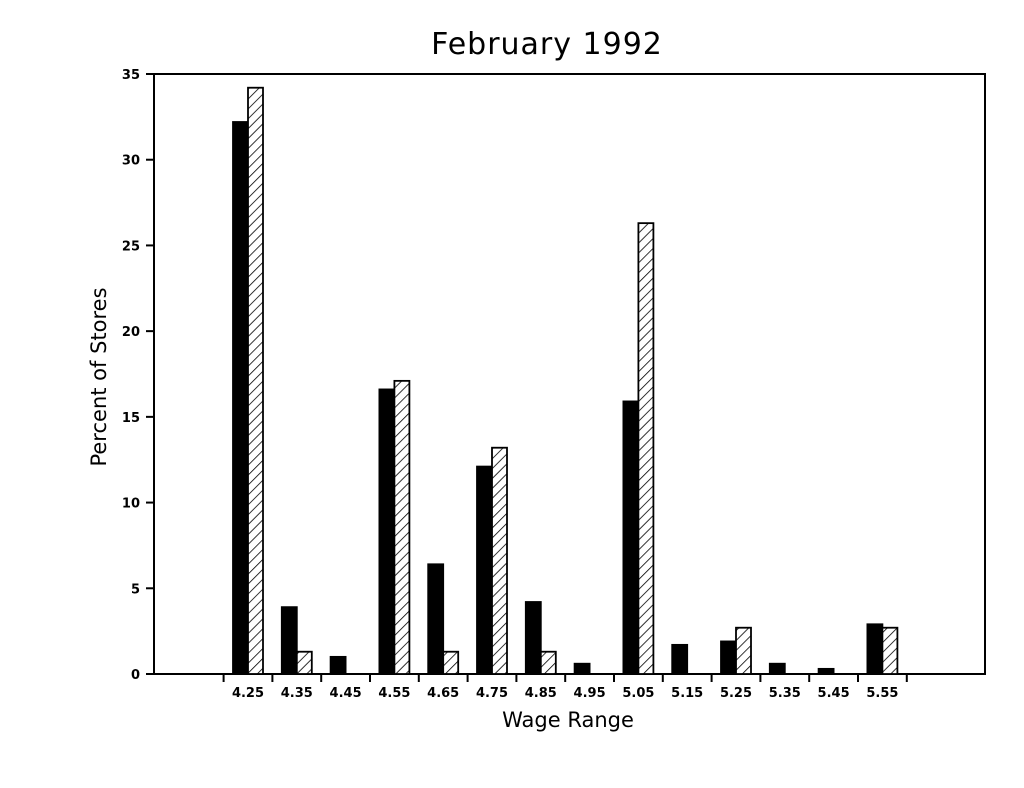  What do you see at coordinates (138, 375) in the screenshot?
I see `y-axis: 0 5 10 15 20 25 30 35` at bounding box center [138, 375].